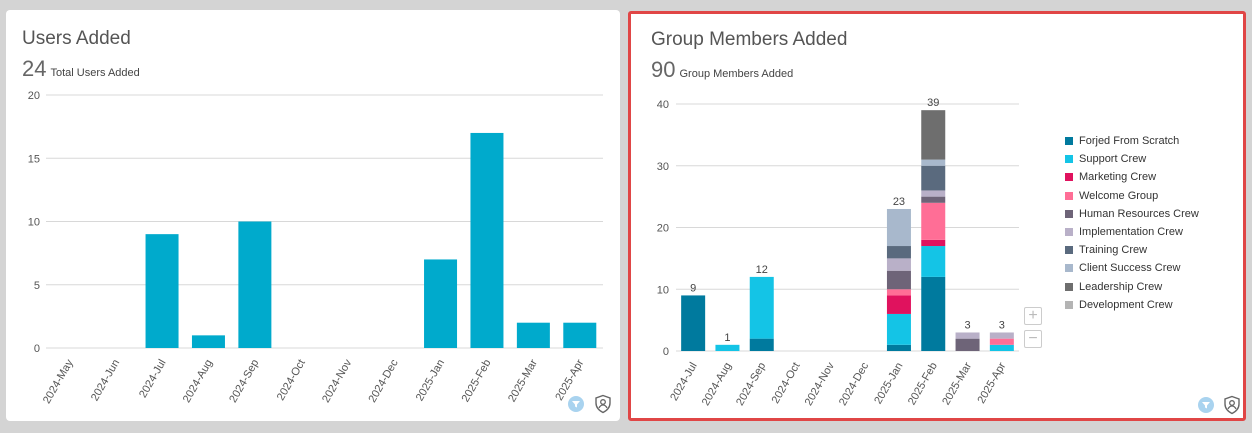  I want to click on legend-item: Implementation Crew, so click(1132, 232).